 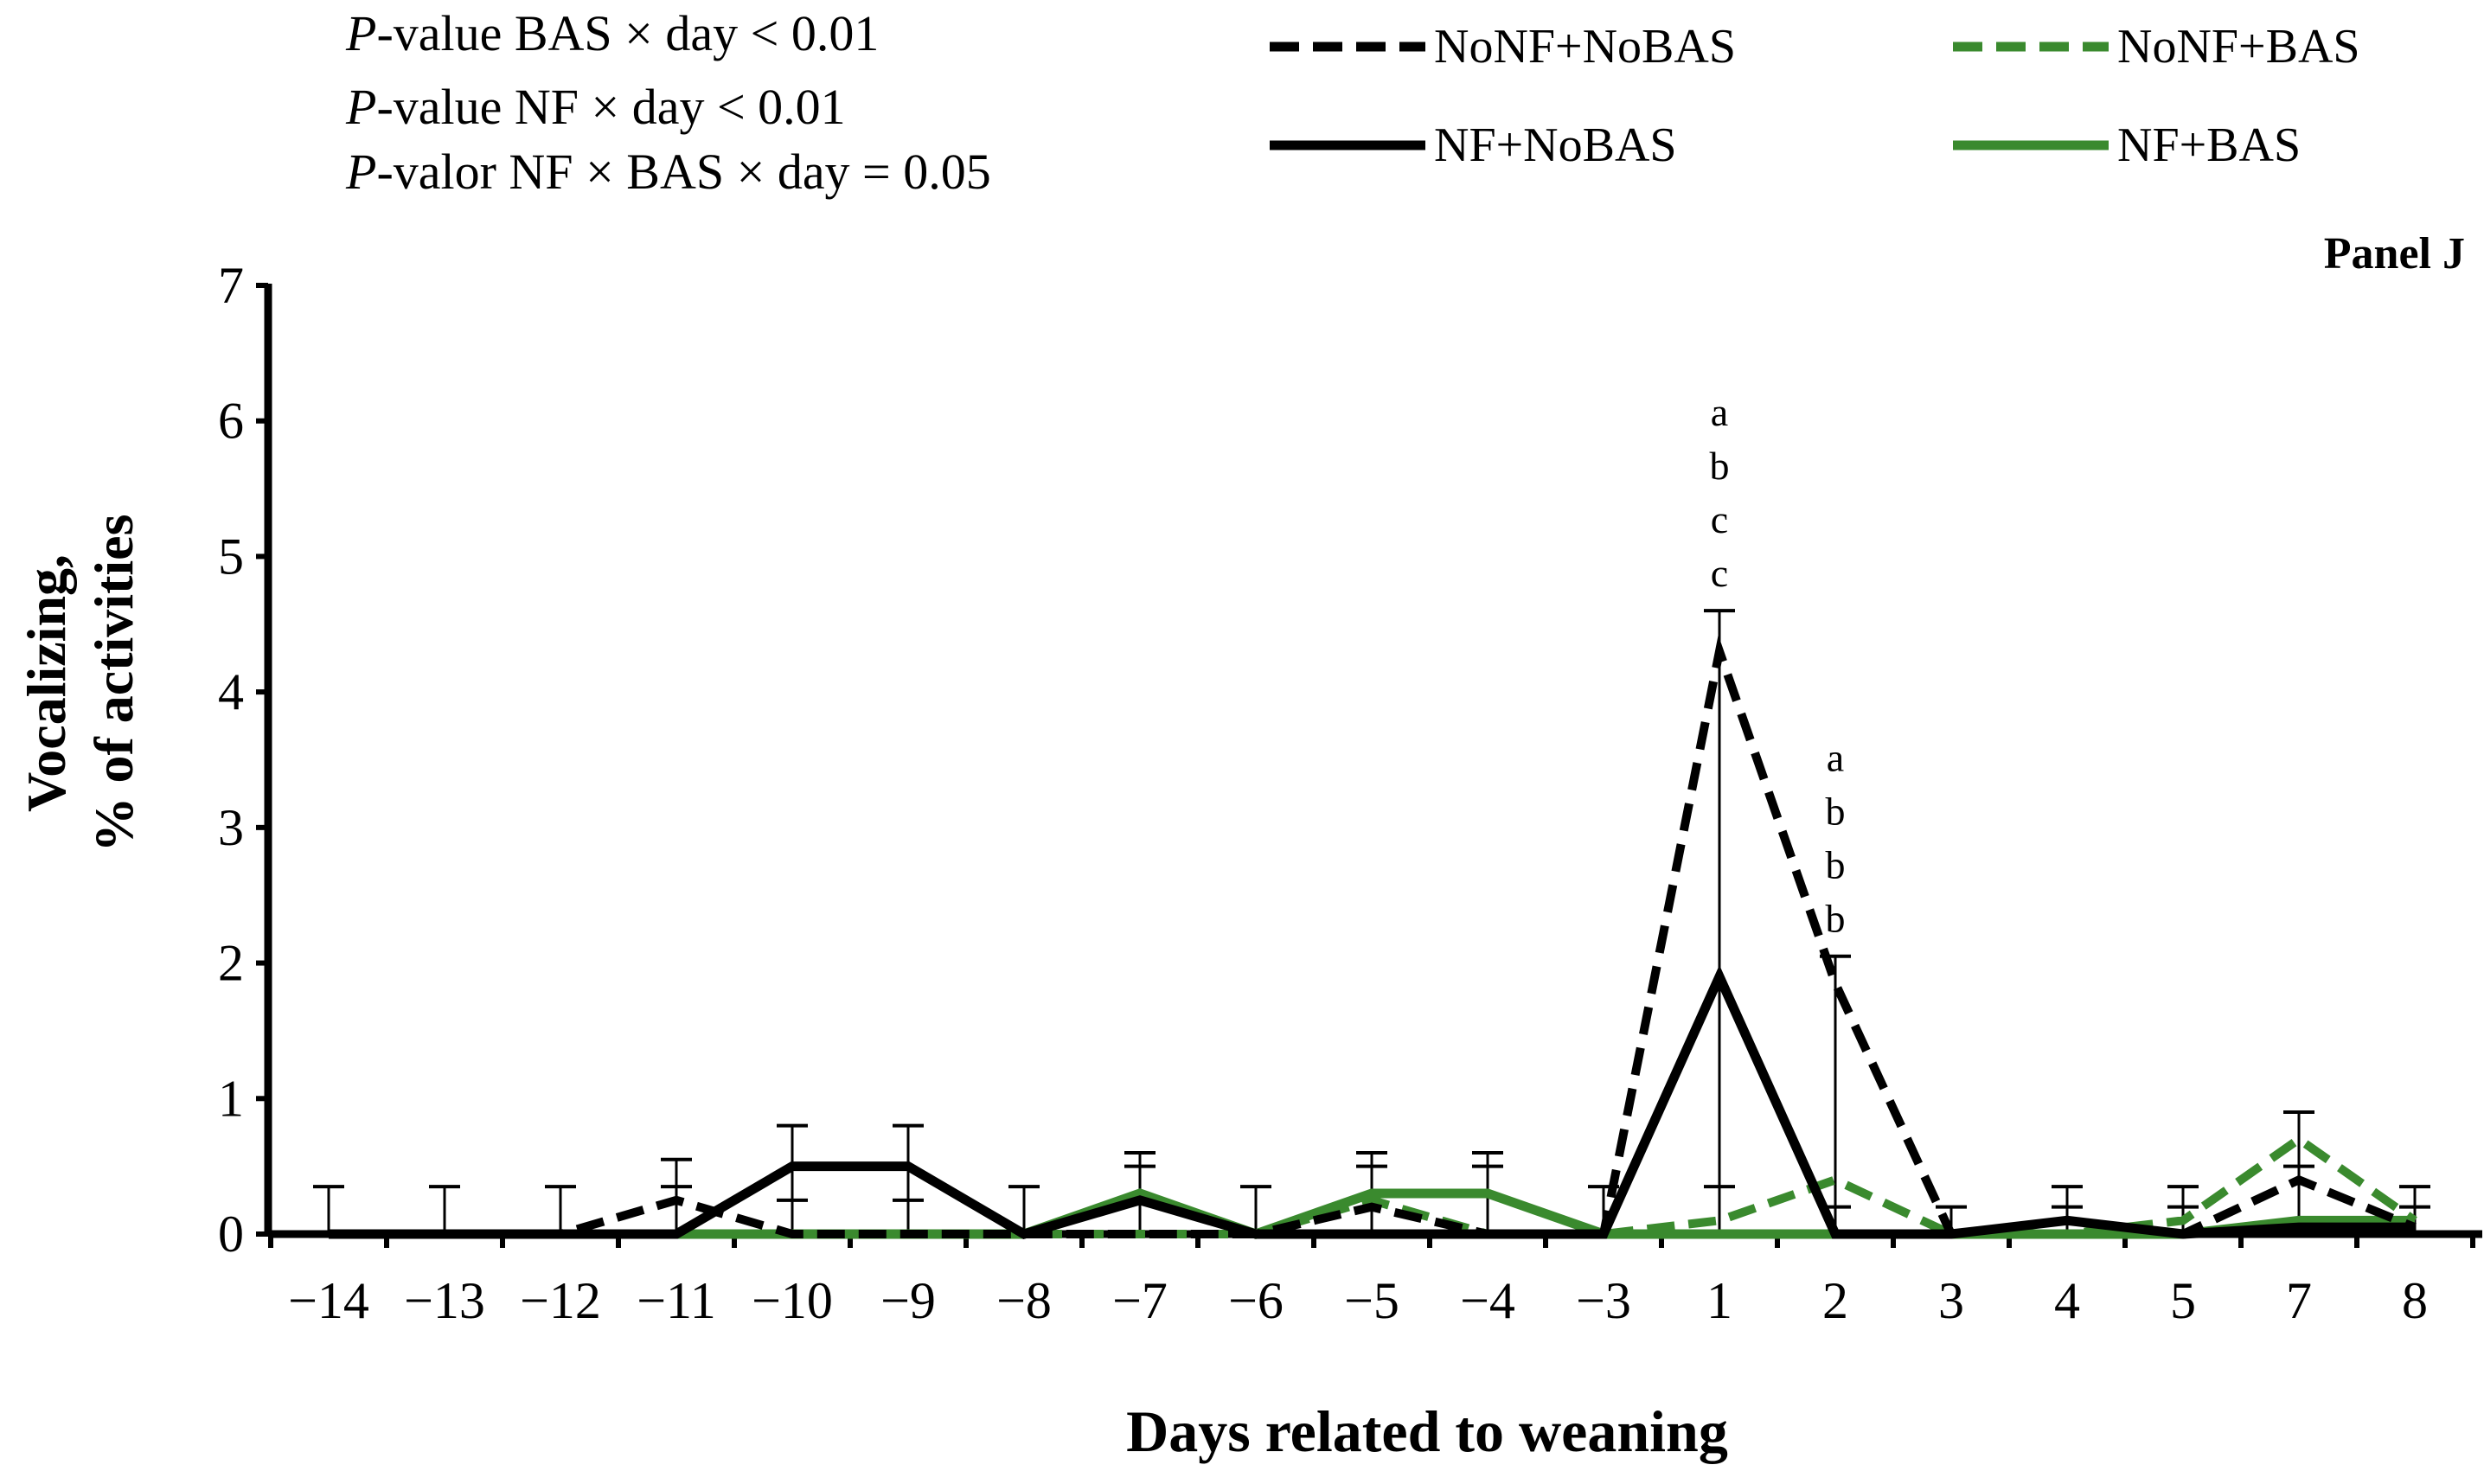 I want to click on y-tick-label: 5, so click(x=231, y=556).